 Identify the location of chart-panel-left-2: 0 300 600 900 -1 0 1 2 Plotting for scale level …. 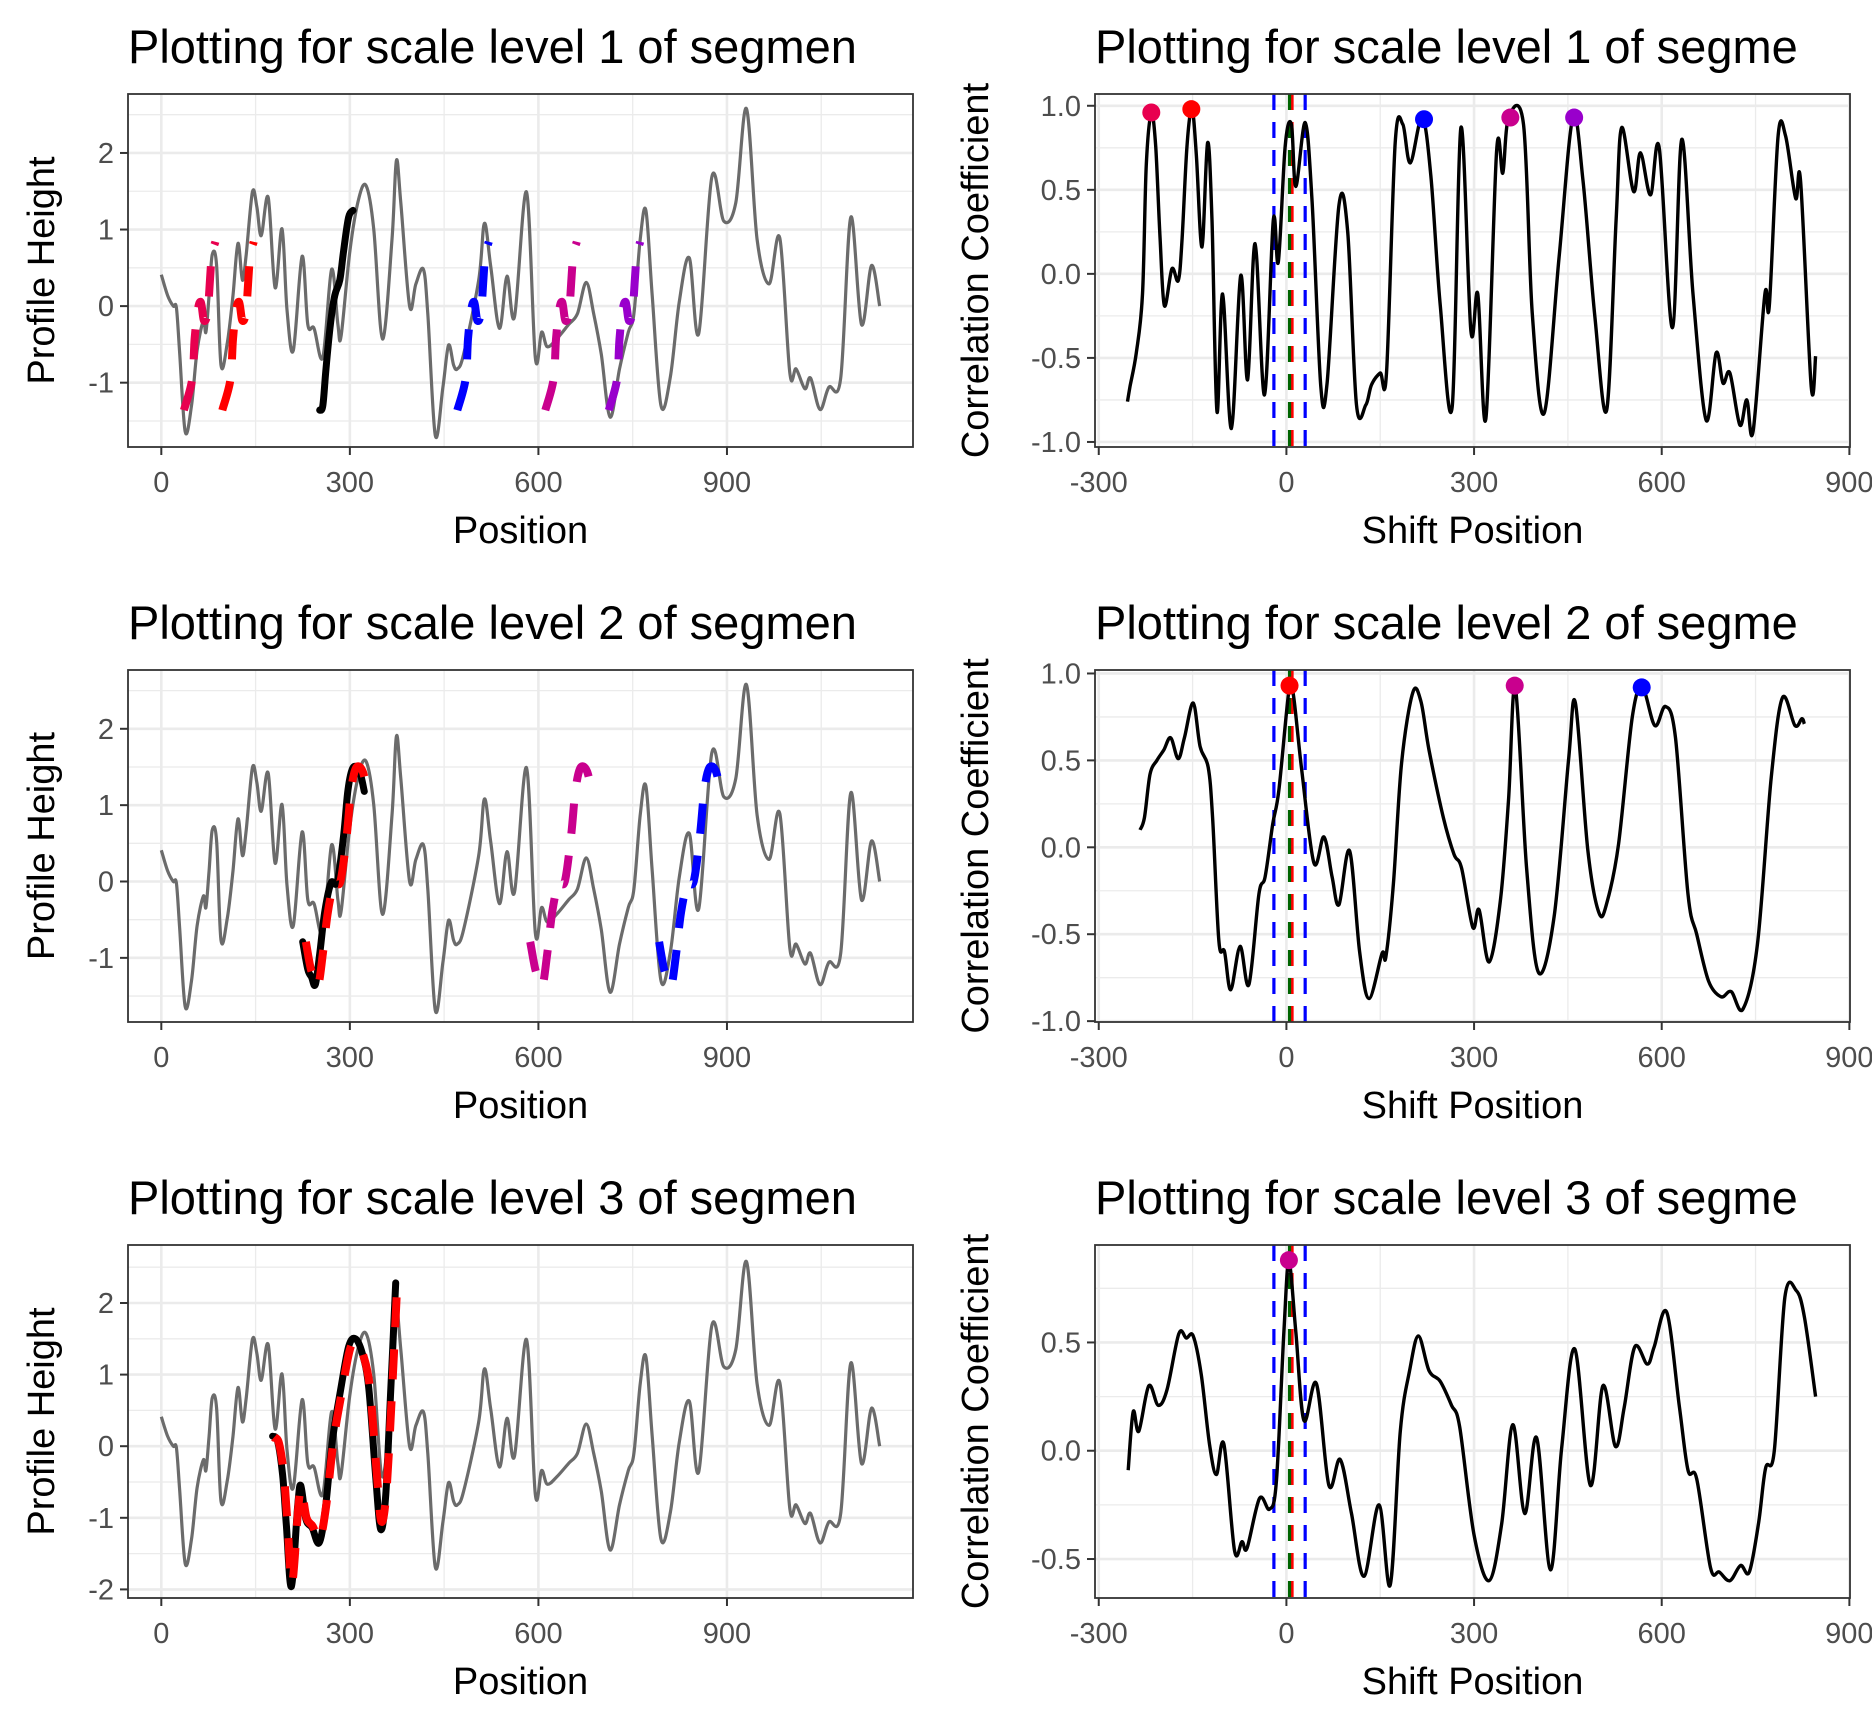
(467, 861).